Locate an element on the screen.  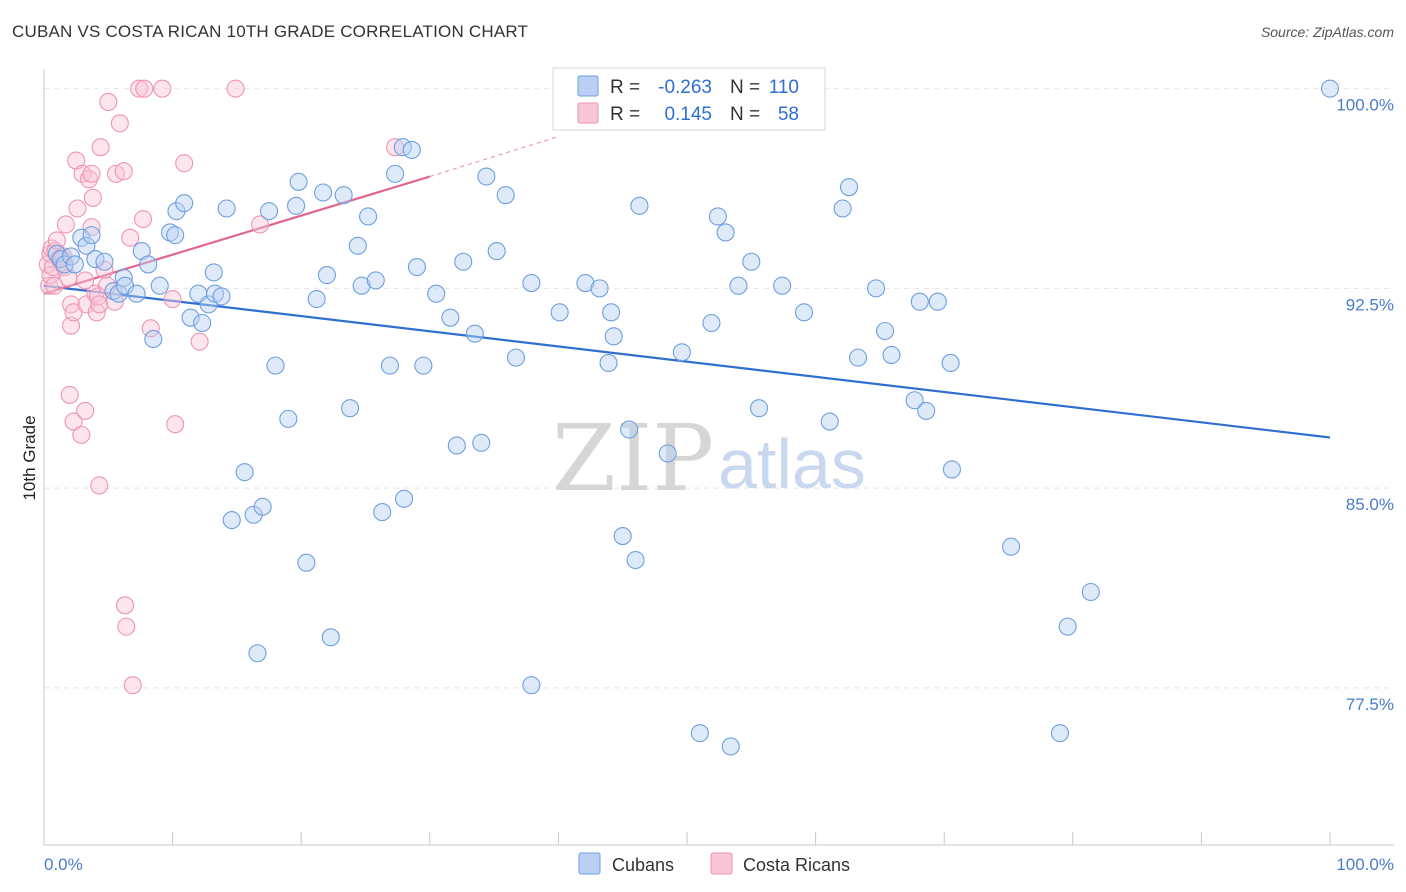
cubans-series-swatch is located at coordinates (589, 863).